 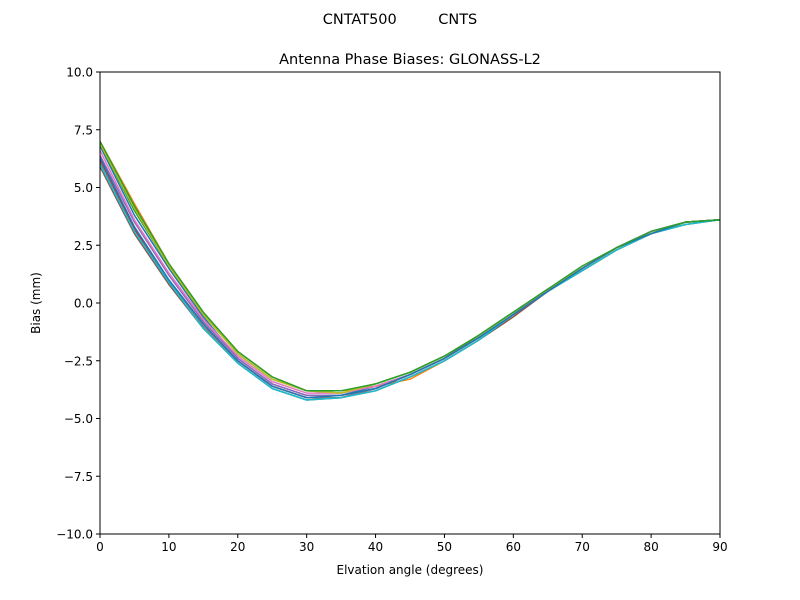 What do you see at coordinates (78, 477) in the screenshot?
I see `y-tick-label: −7.5` at bounding box center [78, 477].